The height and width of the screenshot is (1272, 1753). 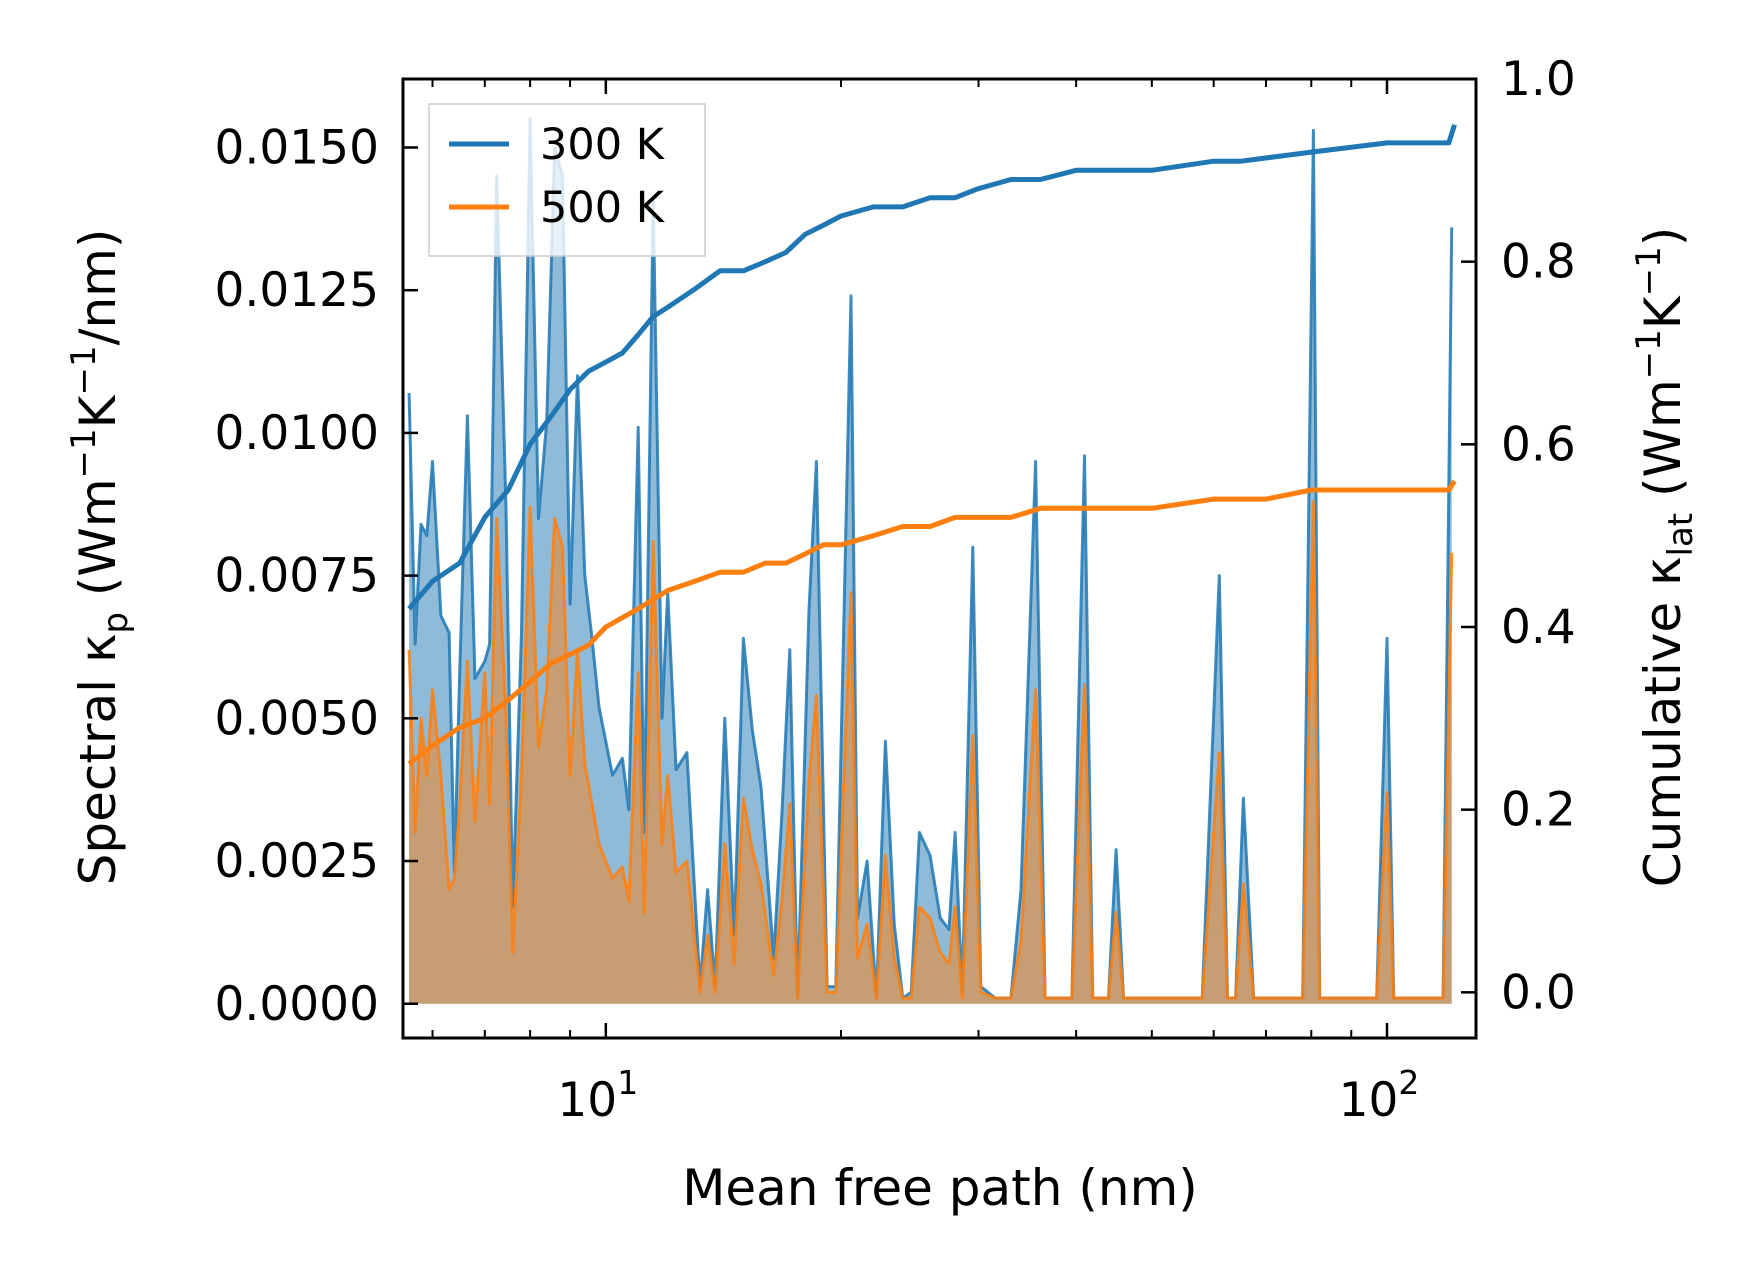 I want to click on legend-box, so click(x=567, y=180).